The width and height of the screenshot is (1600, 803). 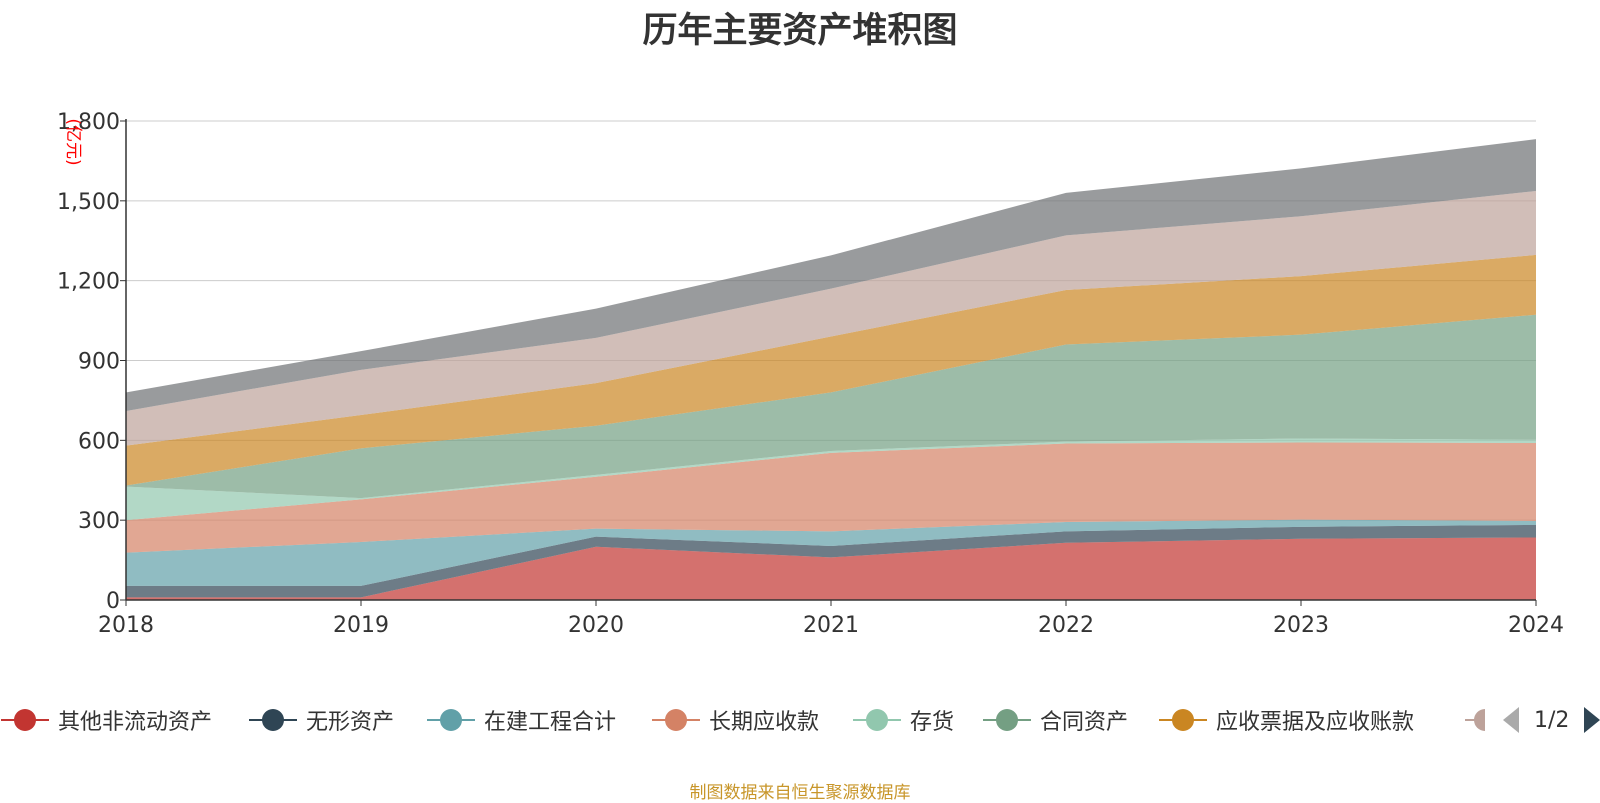 What do you see at coordinates (350, 722) in the screenshot?
I see `legend-label: 无形资产` at bounding box center [350, 722].